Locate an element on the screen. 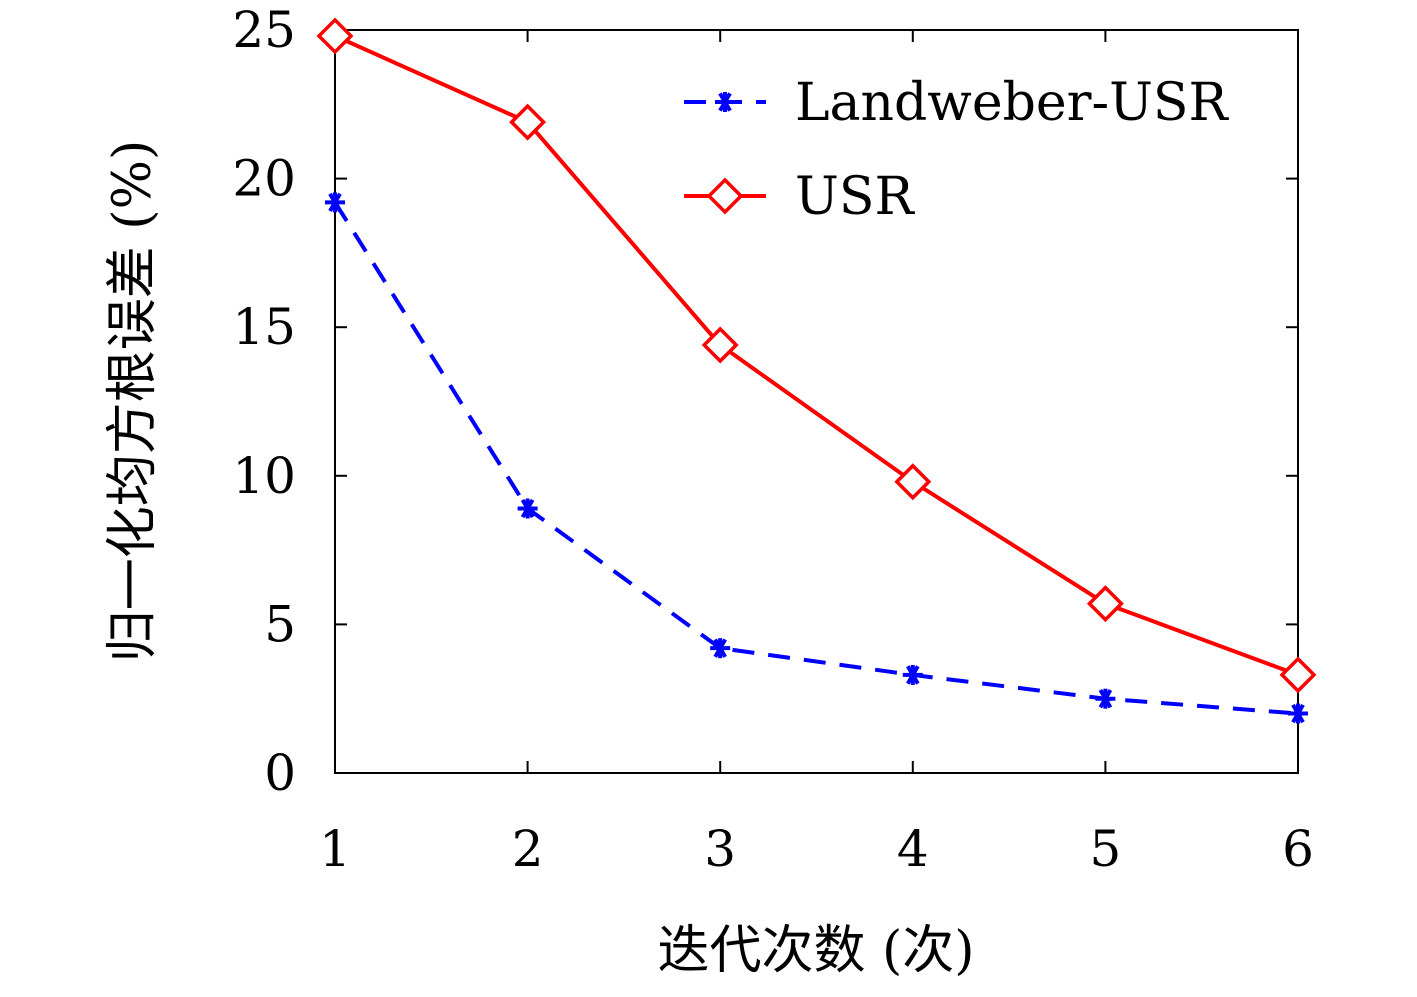 The image size is (1417, 997). x-tick-label: 2 is located at coordinates (528, 849).